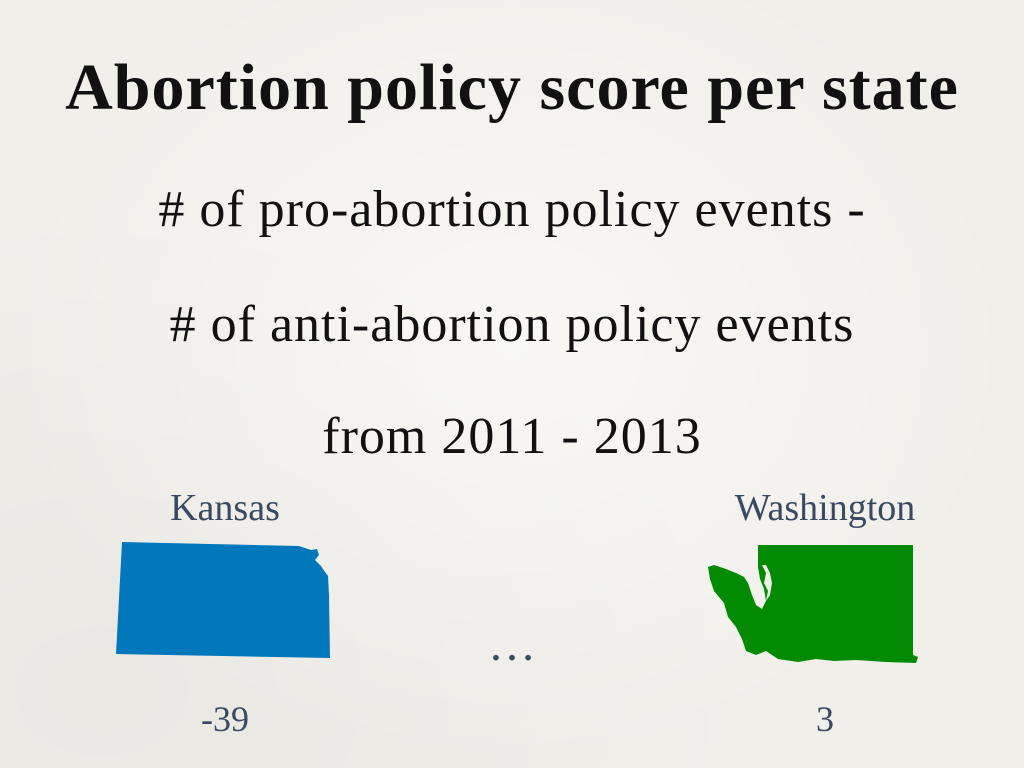 The height and width of the screenshot is (768, 1024). I want to click on washington-score: 3, so click(825, 719).